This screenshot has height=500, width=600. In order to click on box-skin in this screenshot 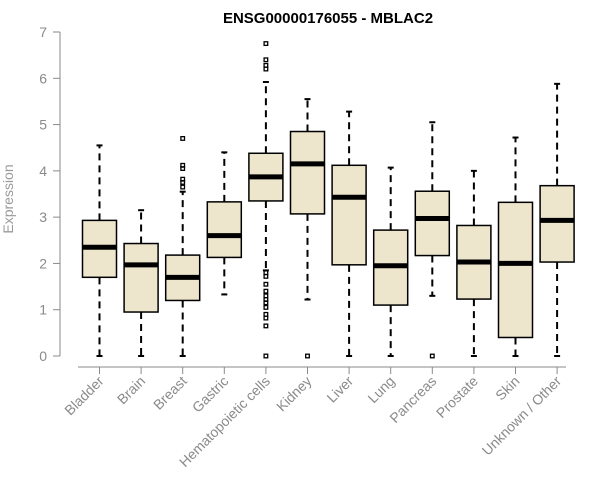, I will do `click(515, 246)`.